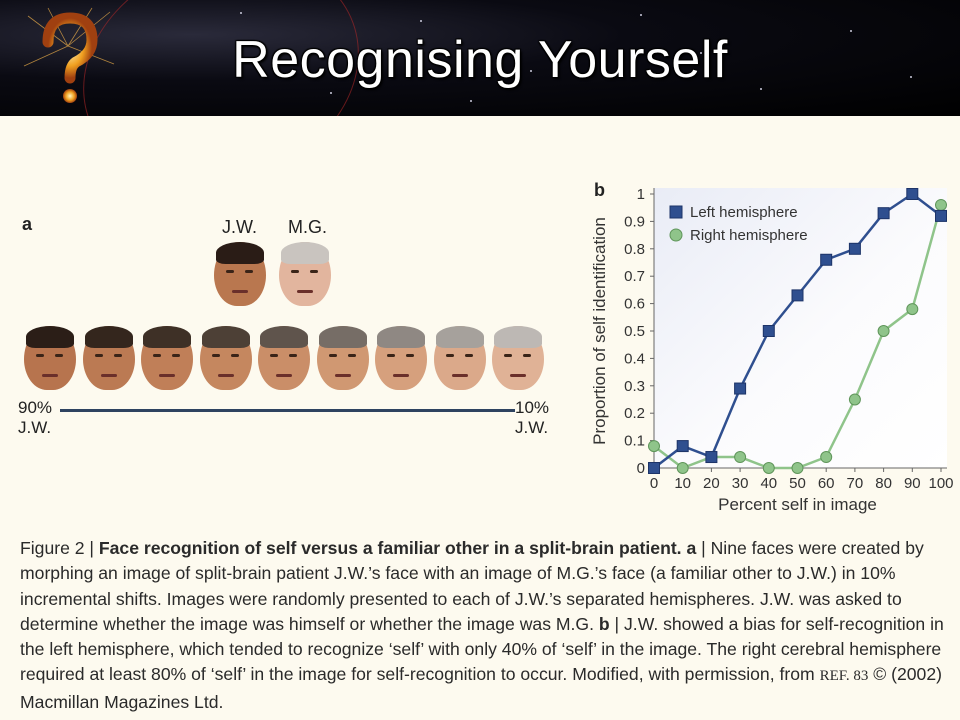  Describe the element at coordinates (634, 331) in the screenshot. I see `y-tick-label: 0.5` at that location.